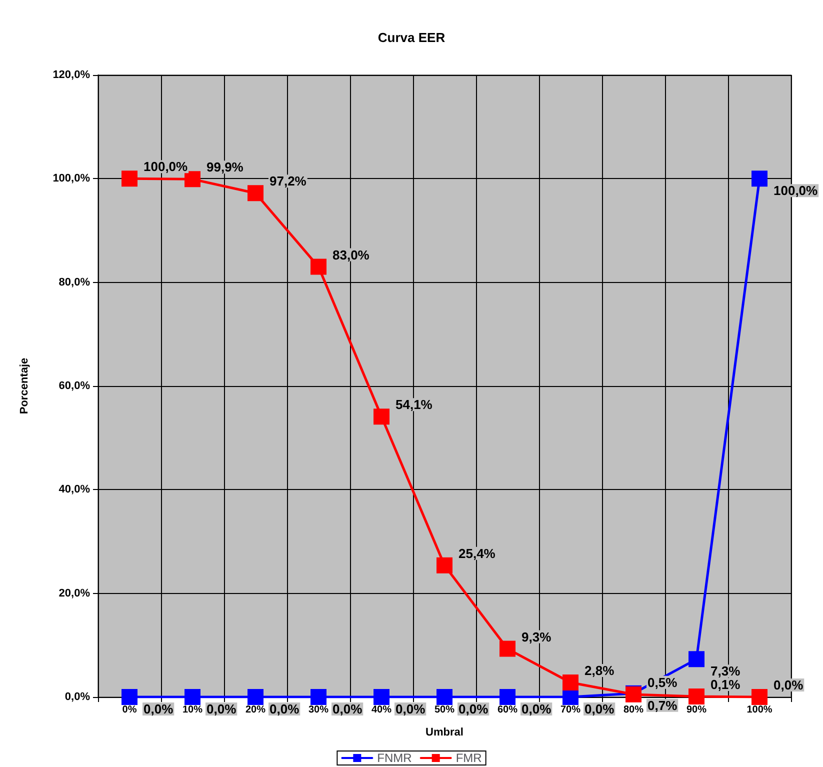 Image resolution: width=823 pixels, height=767 pixels. Describe the element at coordinates (74, 386) in the screenshot. I see `y-tick-label: 60,0%` at that location.